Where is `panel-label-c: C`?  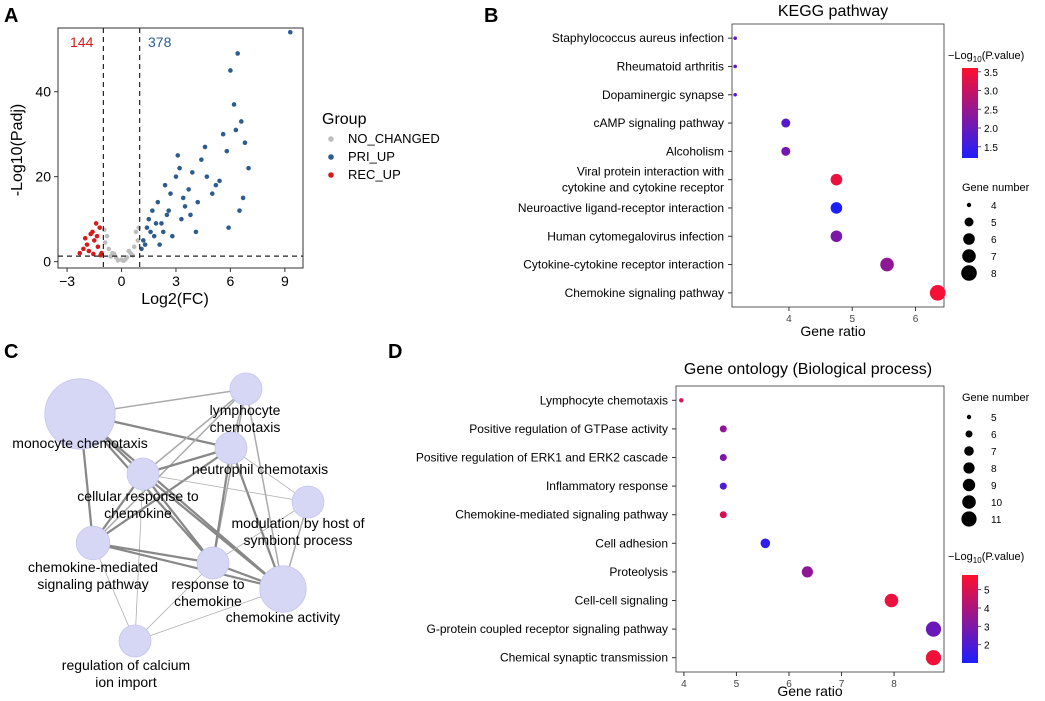
panel-label-c: C is located at coordinates (11, 352).